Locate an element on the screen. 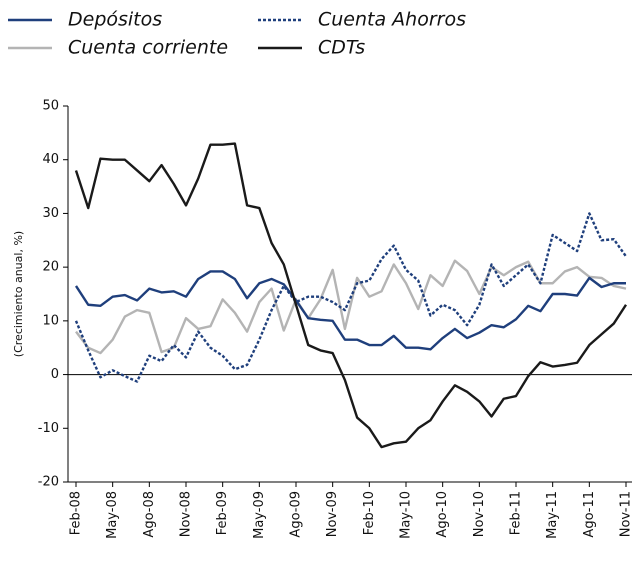  x-tick-label: Nov-09 is located at coordinates (332, 514).